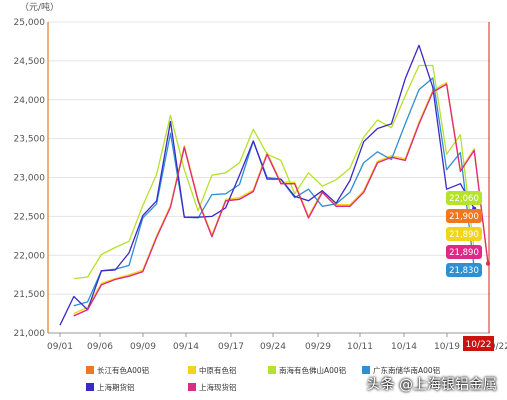 This screenshot has height=400, width=507. What do you see at coordinates (312, 370) in the screenshot?
I see `legend-label: 南海有色佛山A00铝` at bounding box center [312, 370].